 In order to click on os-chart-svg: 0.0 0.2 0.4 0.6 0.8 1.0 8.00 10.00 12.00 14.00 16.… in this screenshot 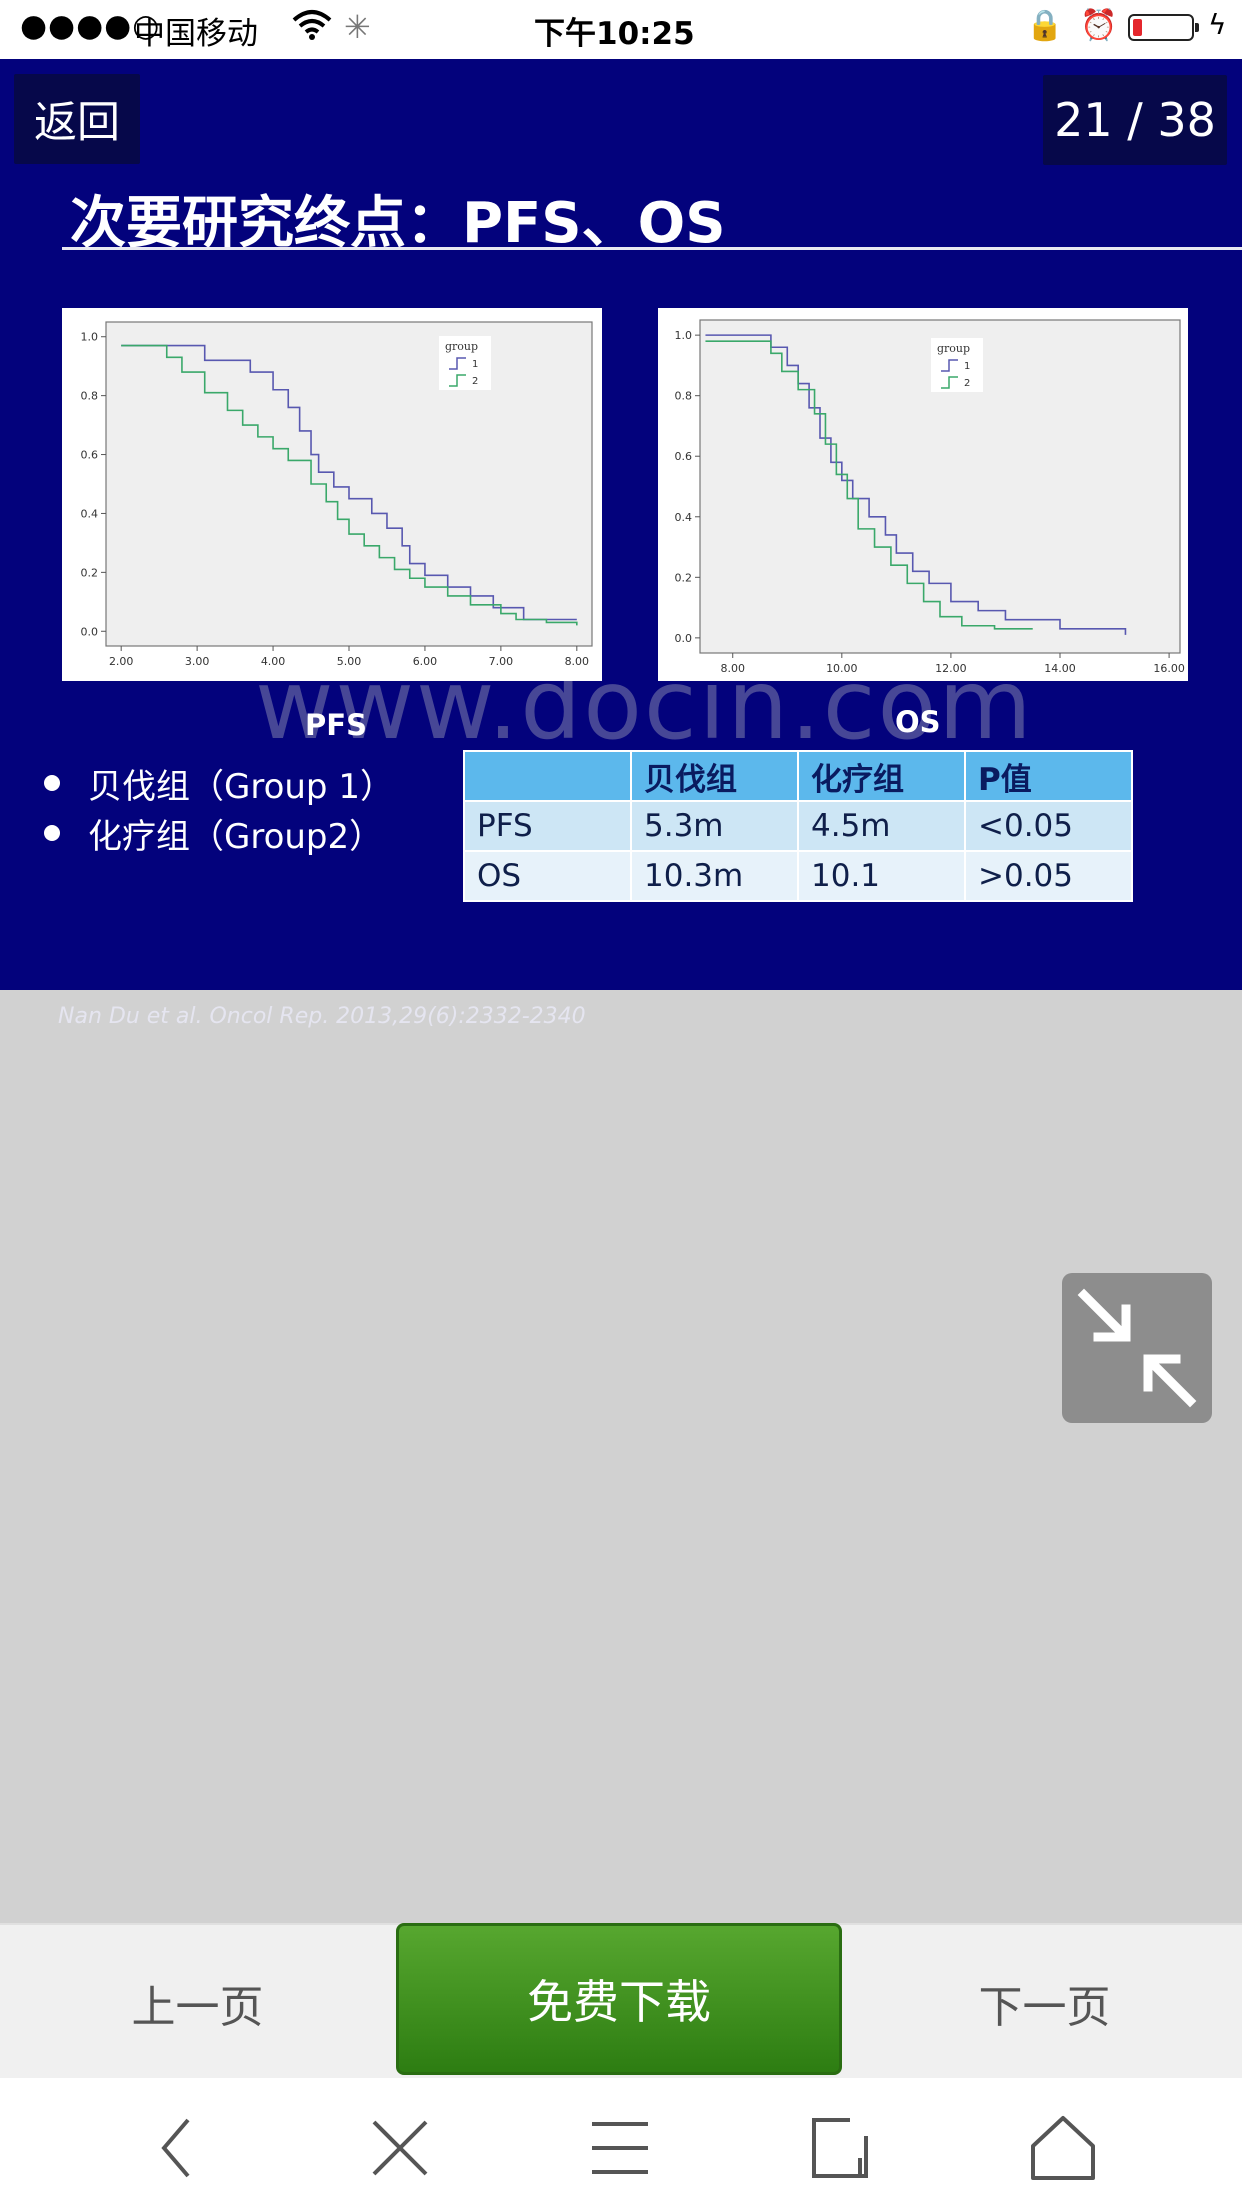, I will do `click(930, 497)`.